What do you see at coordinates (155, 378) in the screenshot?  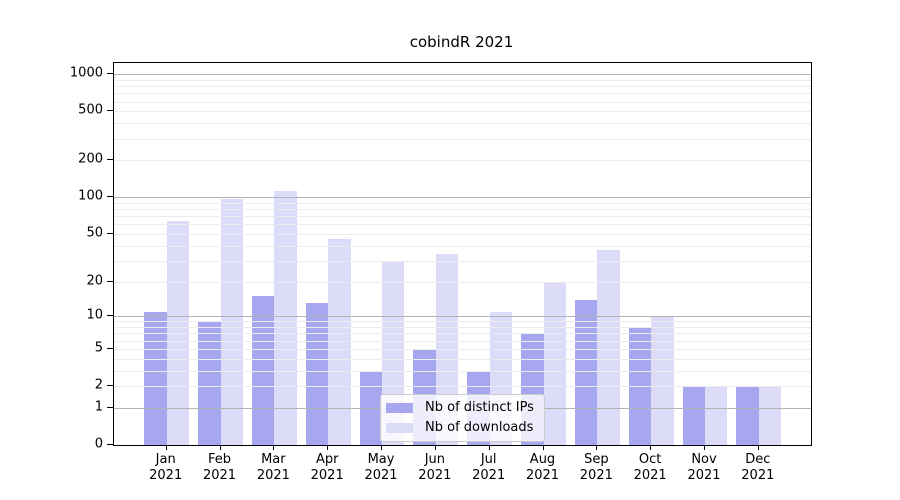 I see `bar-nb-of-distinct-ips-jan-2021` at bounding box center [155, 378].